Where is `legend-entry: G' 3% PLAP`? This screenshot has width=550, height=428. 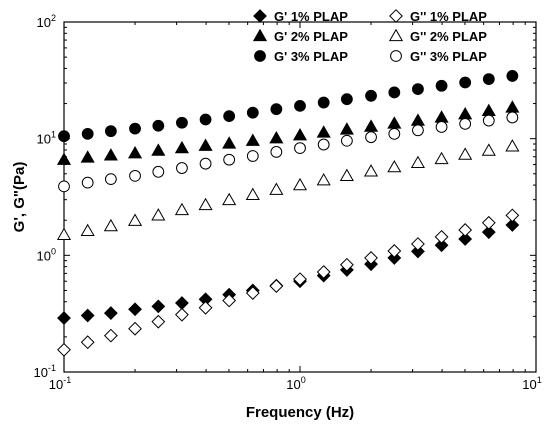 legend-entry: G' 3% PLAP is located at coordinates (301, 56).